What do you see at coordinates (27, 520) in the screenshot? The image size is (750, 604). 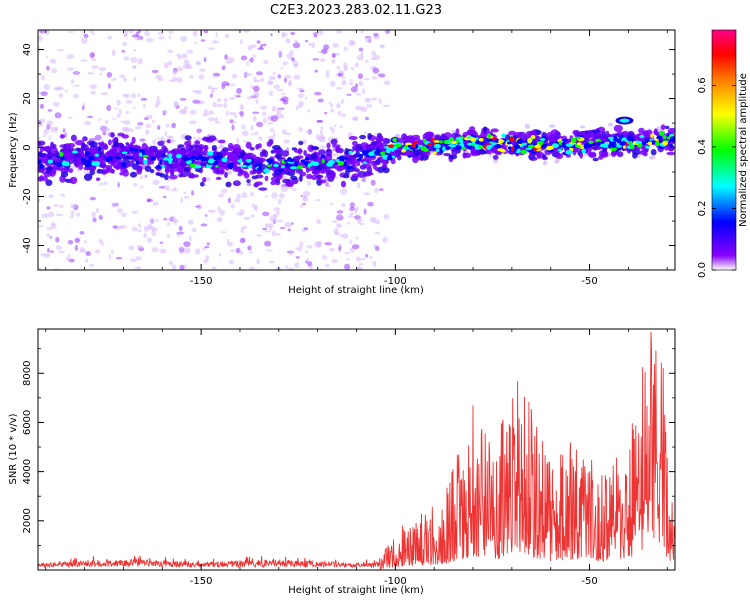 I see `snr-y-tick-label: 2000` at bounding box center [27, 520].